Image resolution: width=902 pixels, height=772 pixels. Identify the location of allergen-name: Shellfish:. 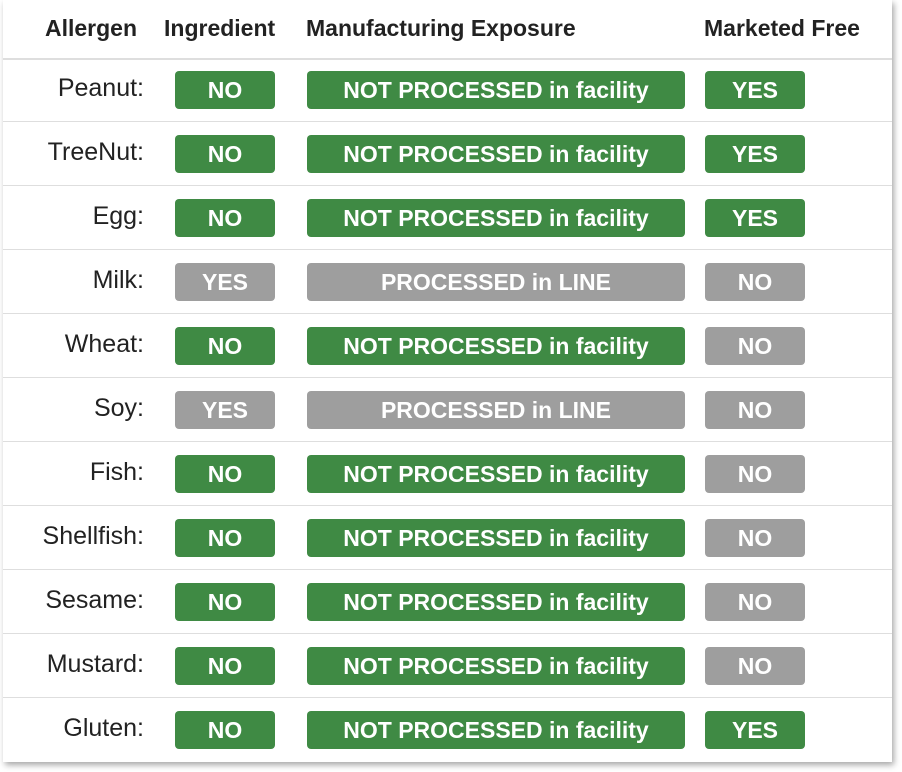
(93, 536).